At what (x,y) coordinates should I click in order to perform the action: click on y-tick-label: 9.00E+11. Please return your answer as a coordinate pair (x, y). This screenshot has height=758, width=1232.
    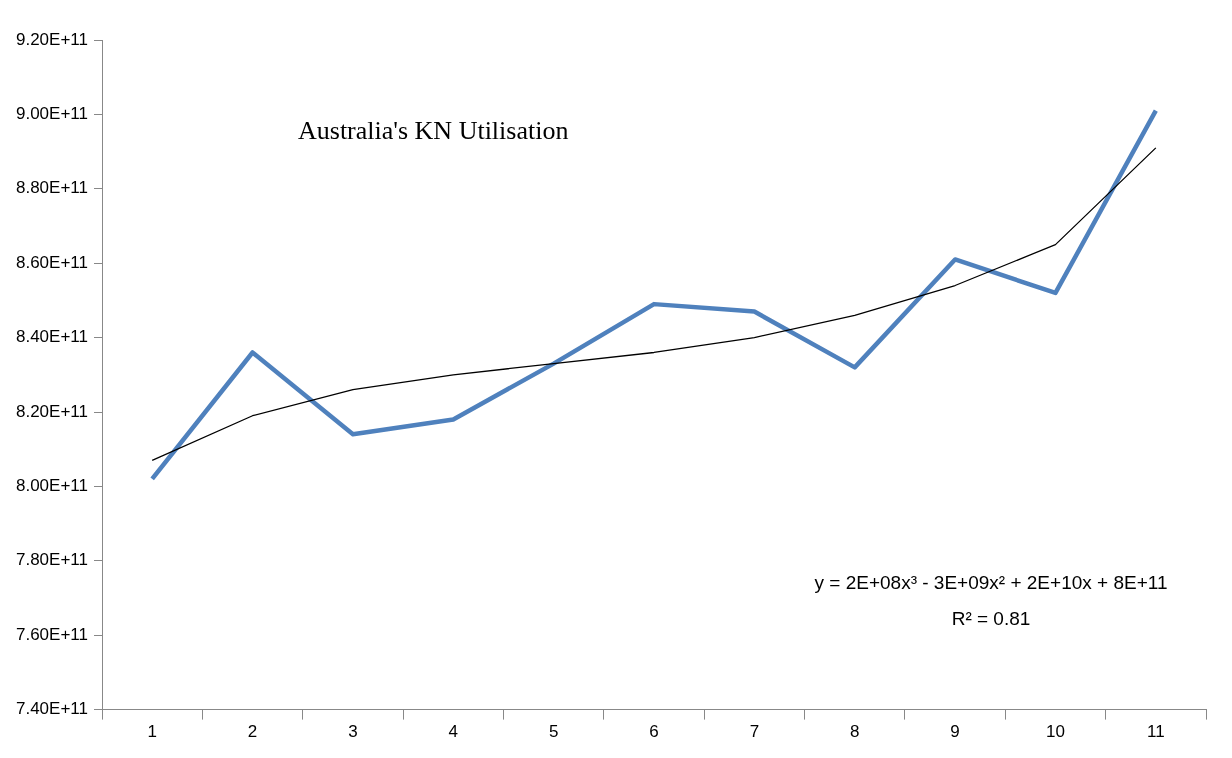
    Looking at the image, I should click on (51, 114).